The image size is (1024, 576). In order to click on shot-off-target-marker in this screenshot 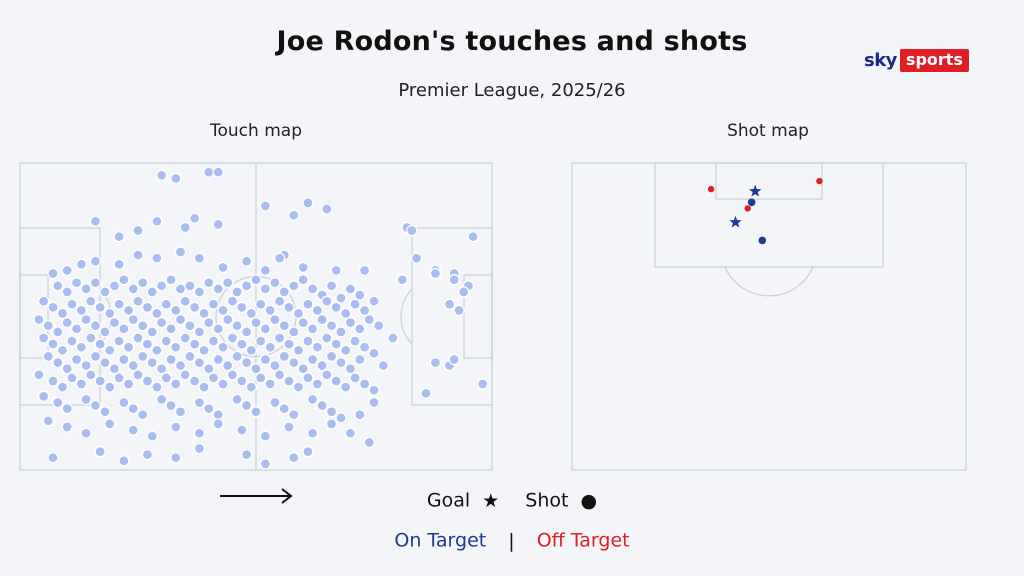, I will do `click(711, 189)`.